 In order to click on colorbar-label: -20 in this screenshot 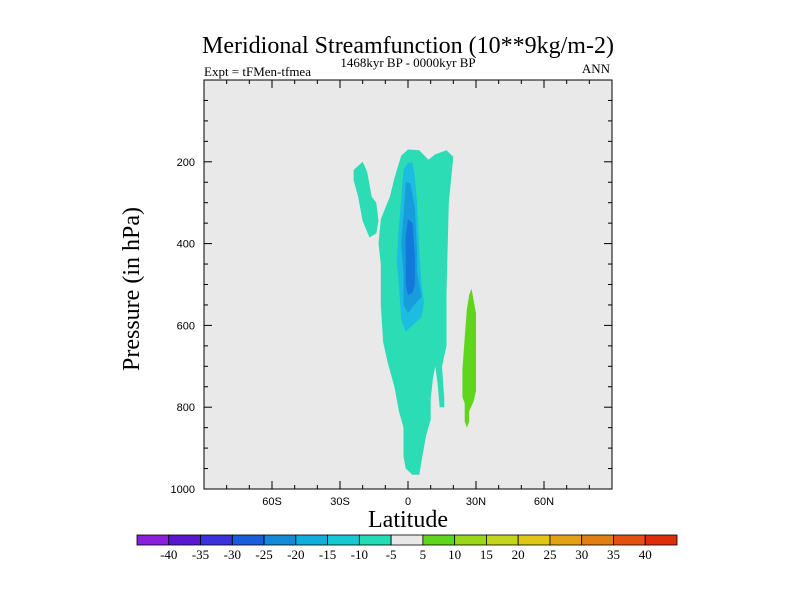, I will do `click(295, 554)`.